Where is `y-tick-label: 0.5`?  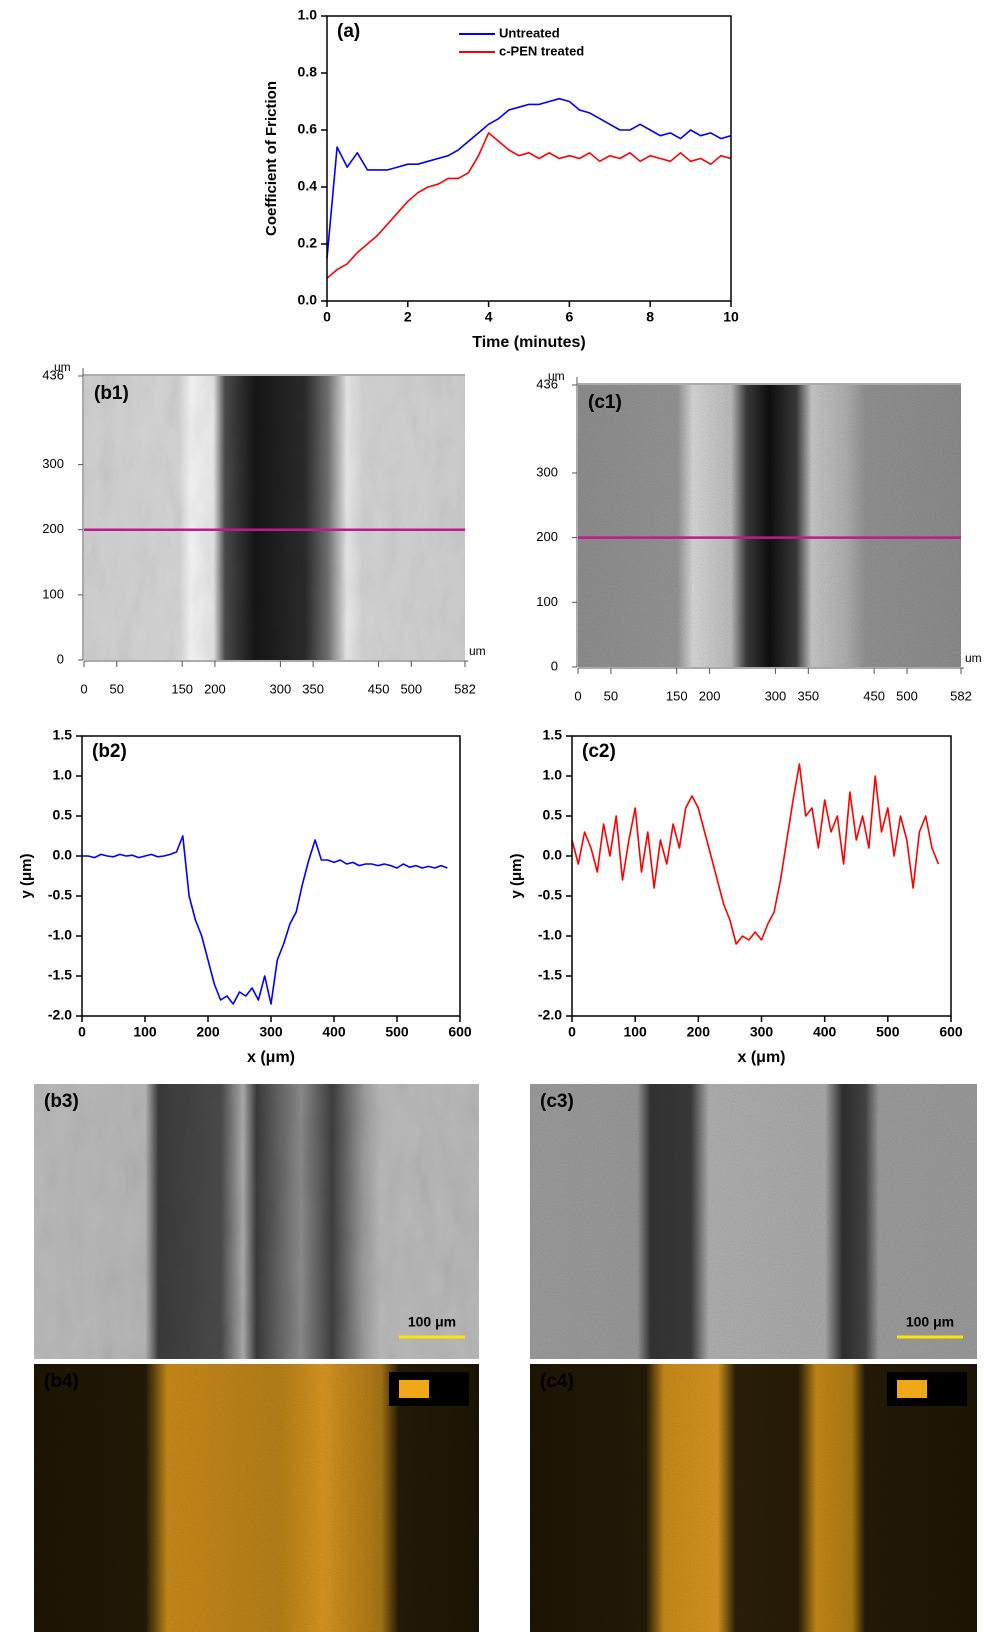 y-tick-label: 0.5 is located at coordinates (63, 815).